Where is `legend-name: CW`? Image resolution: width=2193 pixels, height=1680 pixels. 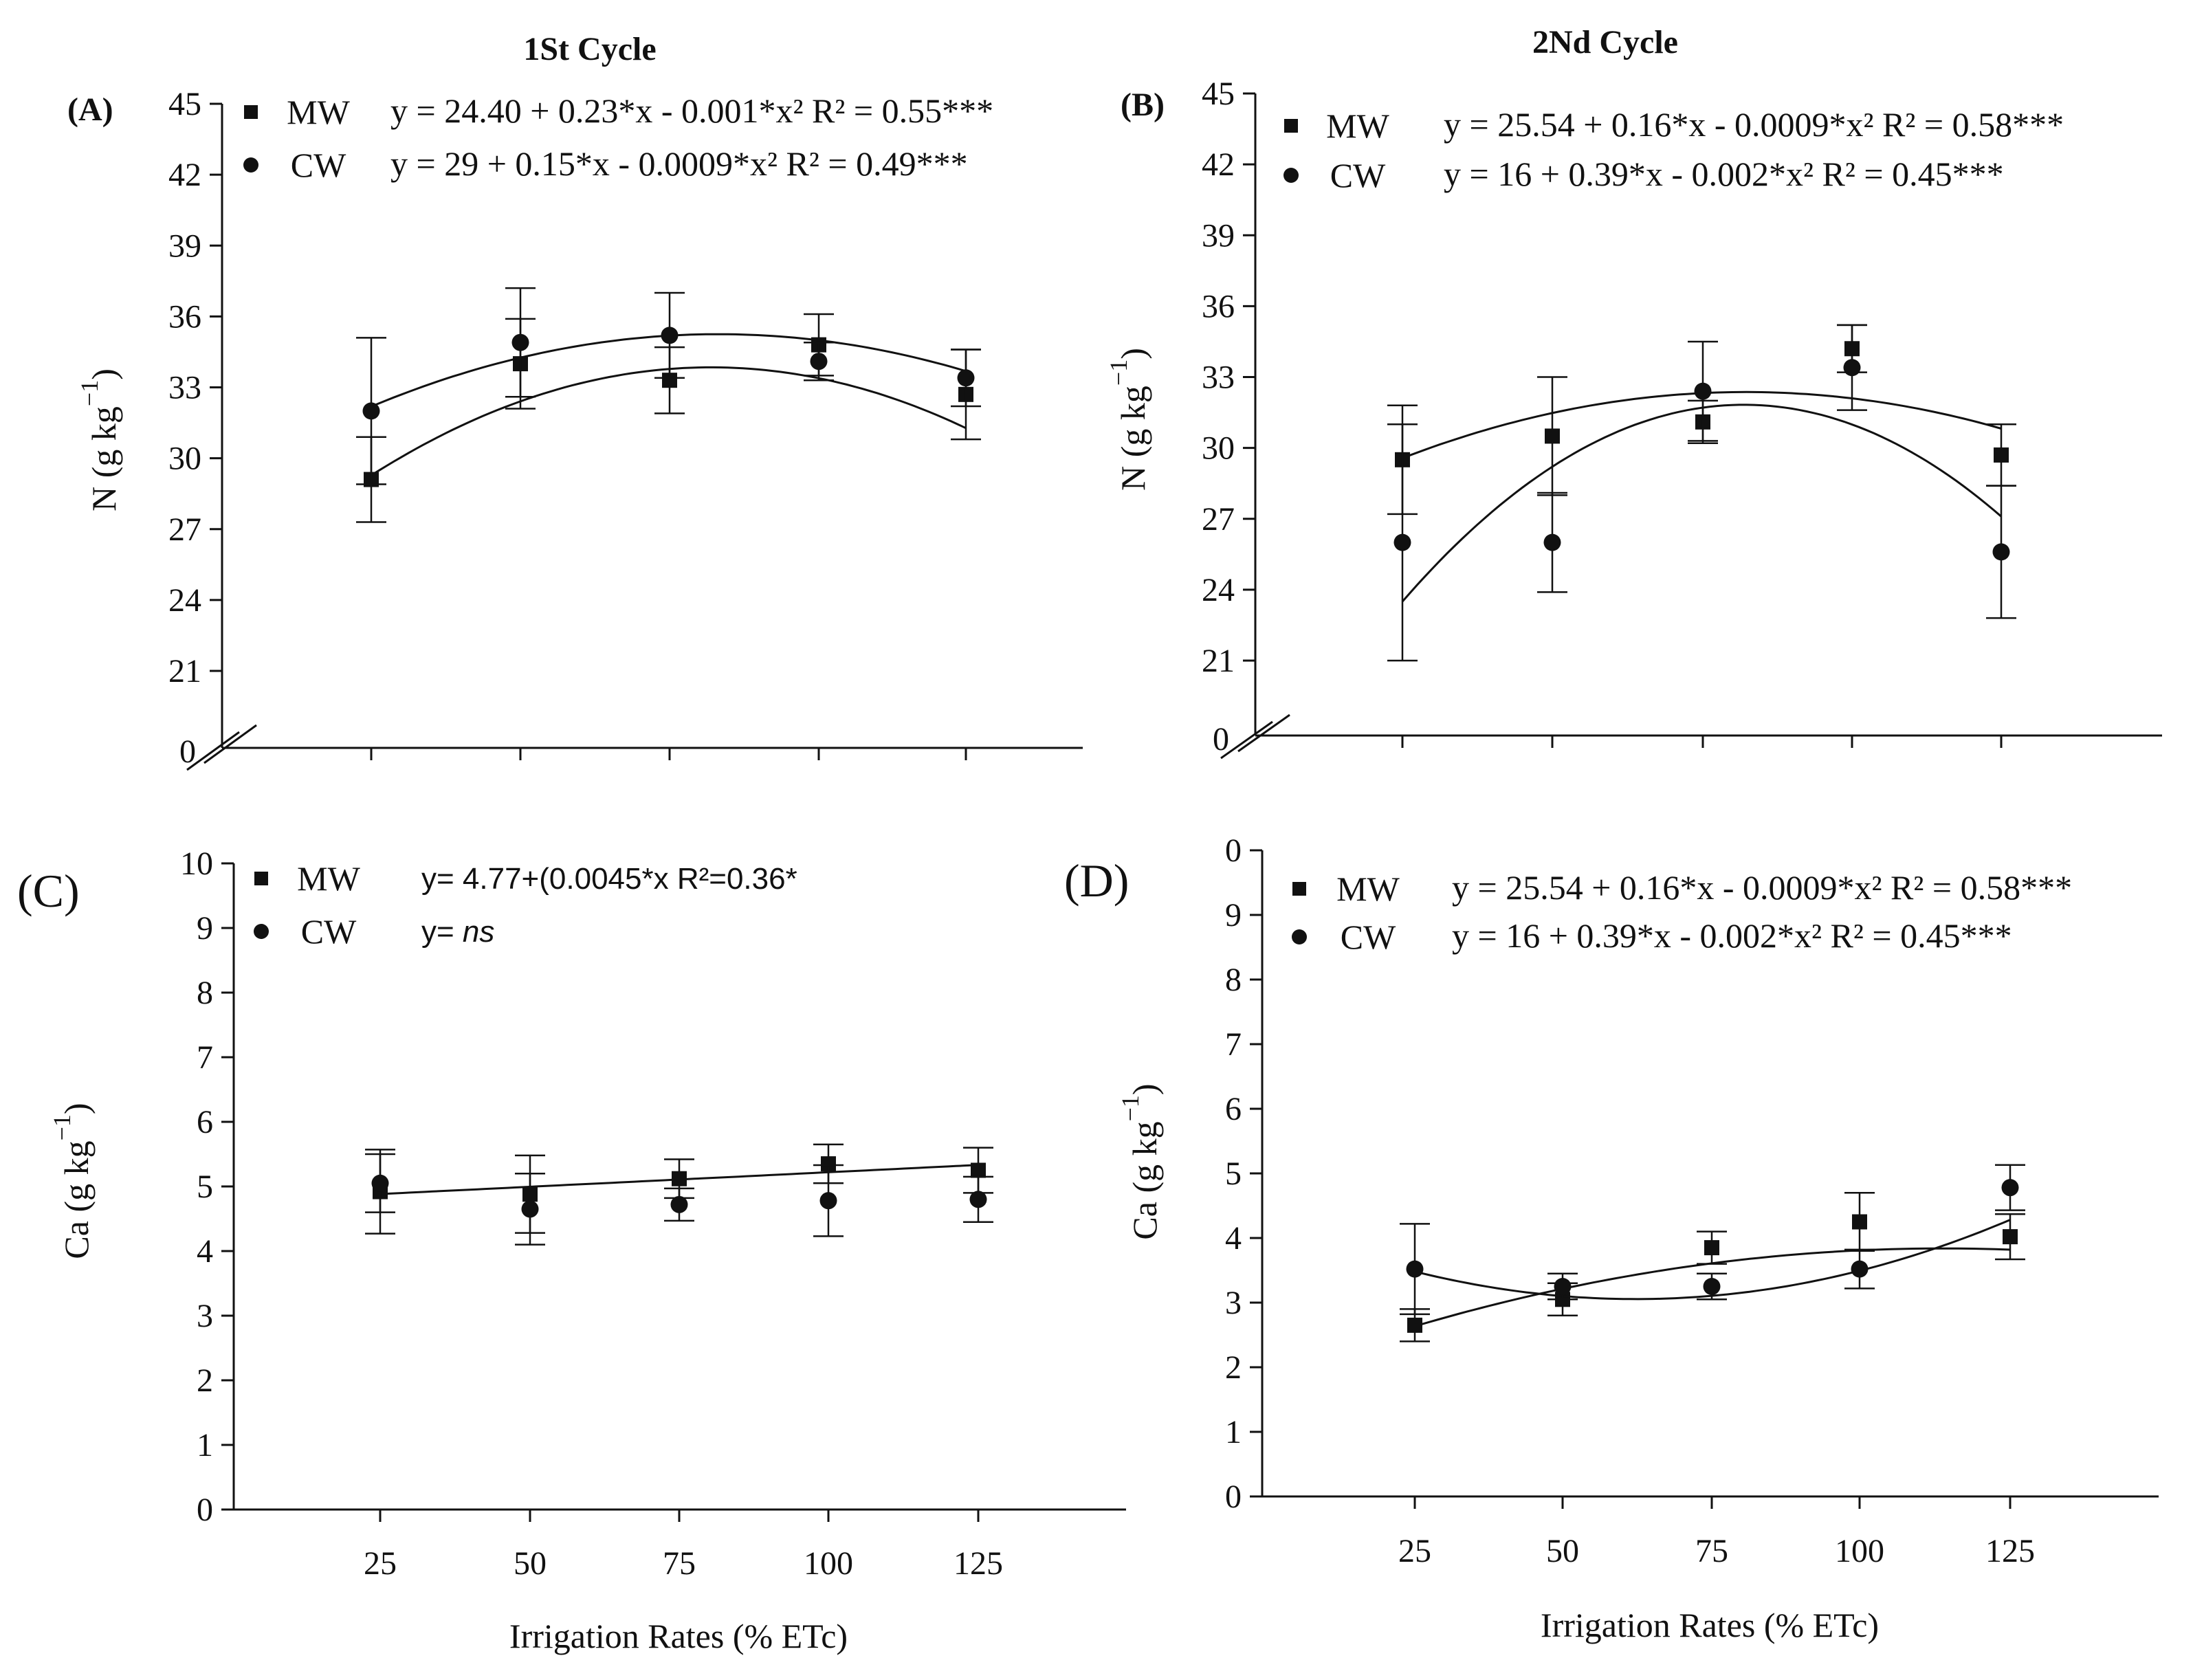 legend-name: CW is located at coordinates (318, 165).